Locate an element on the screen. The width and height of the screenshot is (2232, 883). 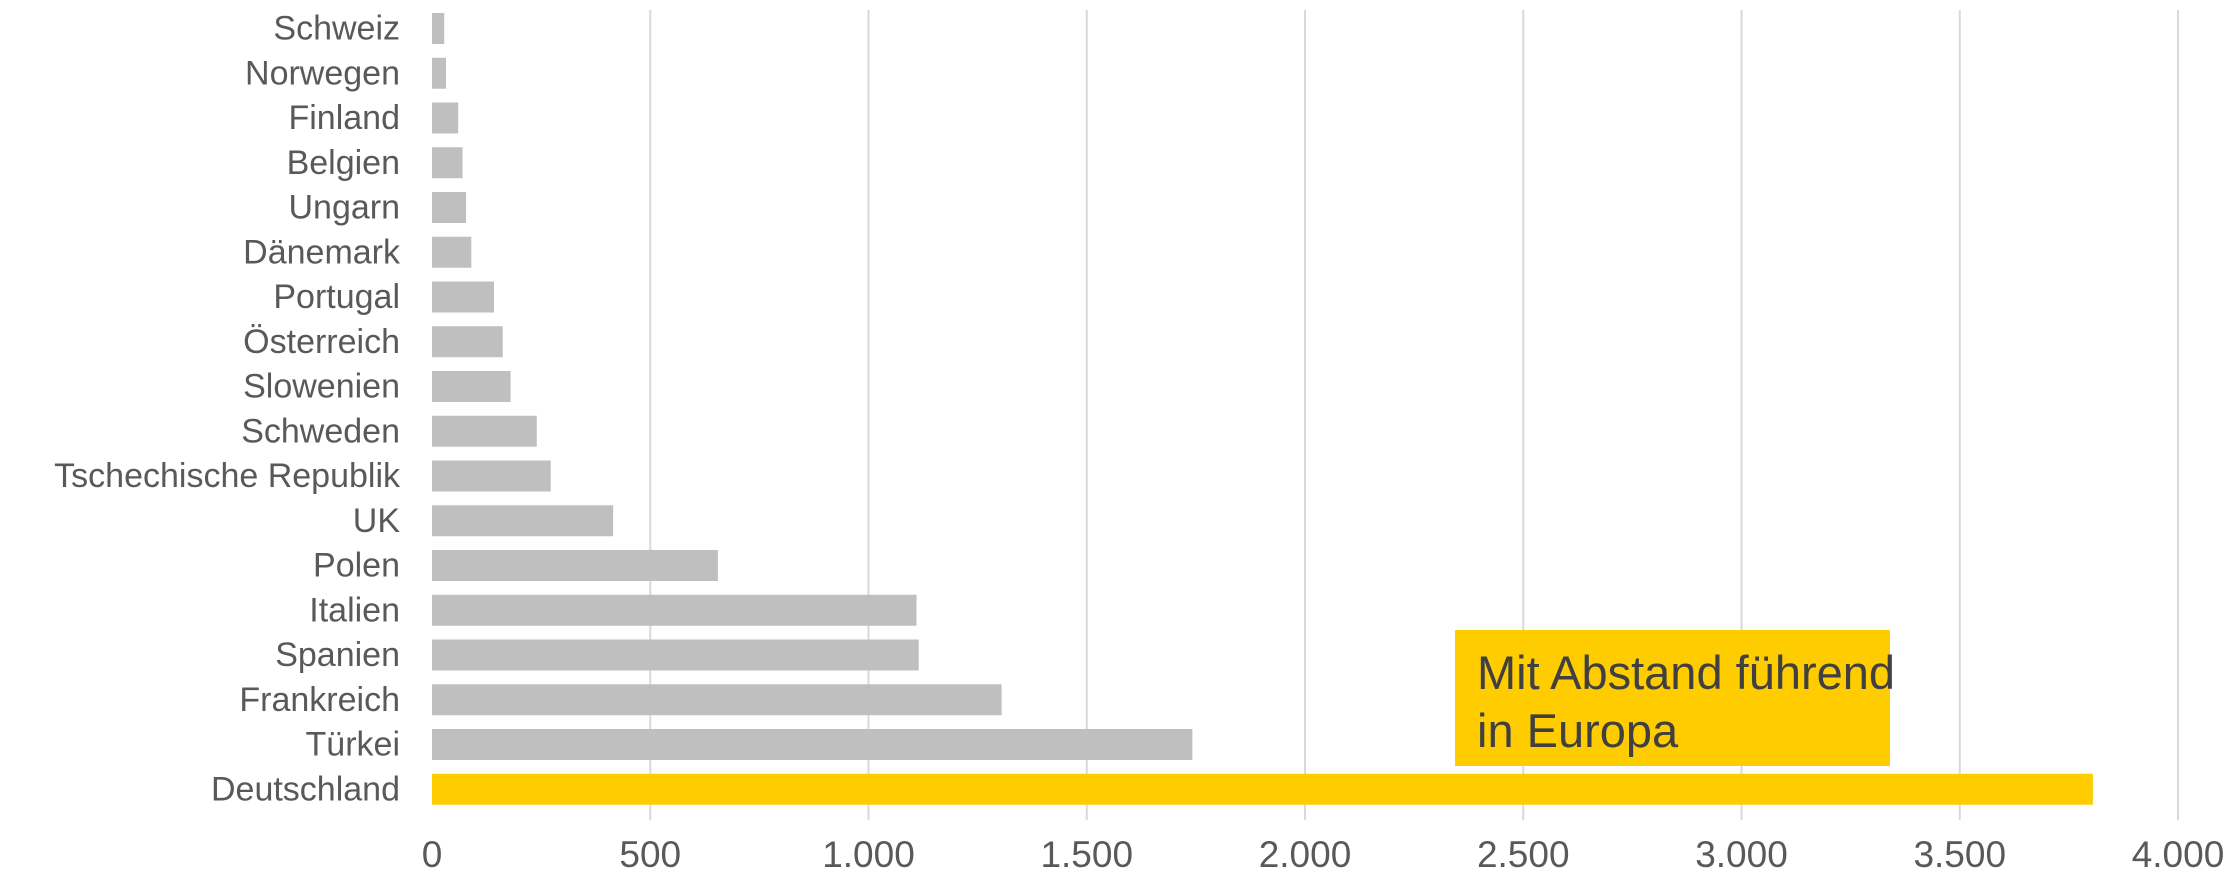
category-label-10: Tschechische Republik is located at coordinates (227, 476).